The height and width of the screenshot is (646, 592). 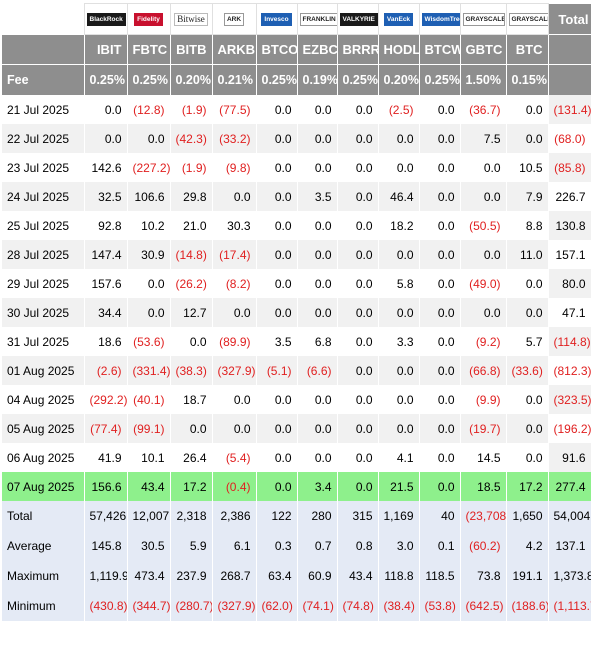 What do you see at coordinates (234, 546) in the screenshot?
I see `summary-cell: 6.1` at bounding box center [234, 546].